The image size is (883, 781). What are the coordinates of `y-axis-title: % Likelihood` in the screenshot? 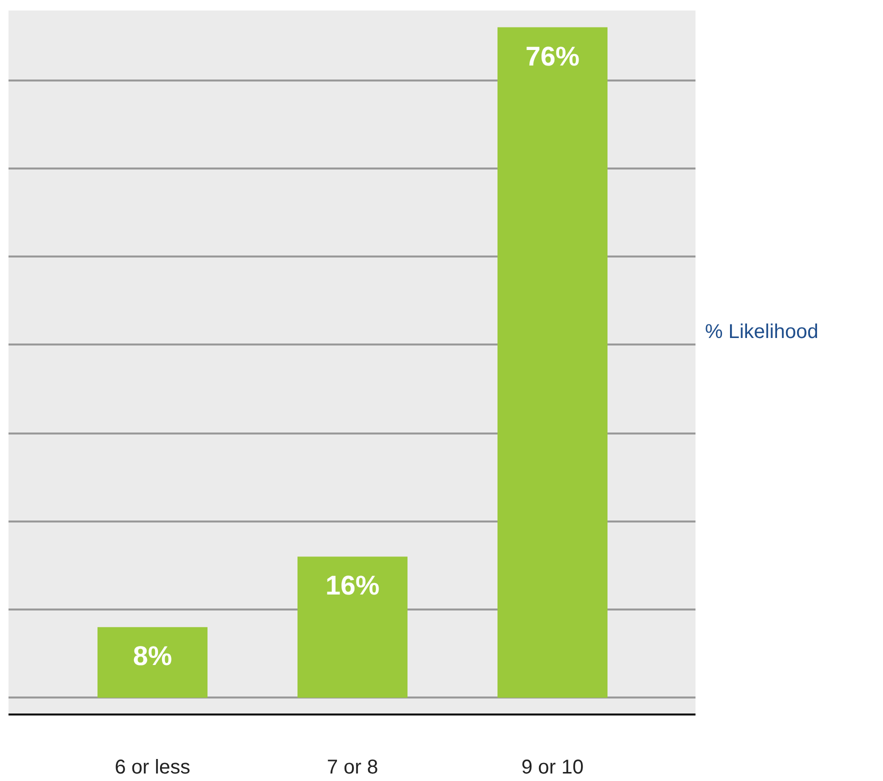 It's located at (761, 332).